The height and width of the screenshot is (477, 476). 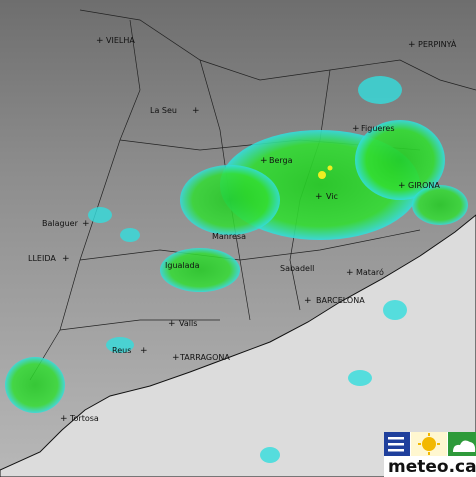 What do you see at coordinates (163, 110) in the screenshot?
I see `place: La Seu` at bounding box center [163, 110].